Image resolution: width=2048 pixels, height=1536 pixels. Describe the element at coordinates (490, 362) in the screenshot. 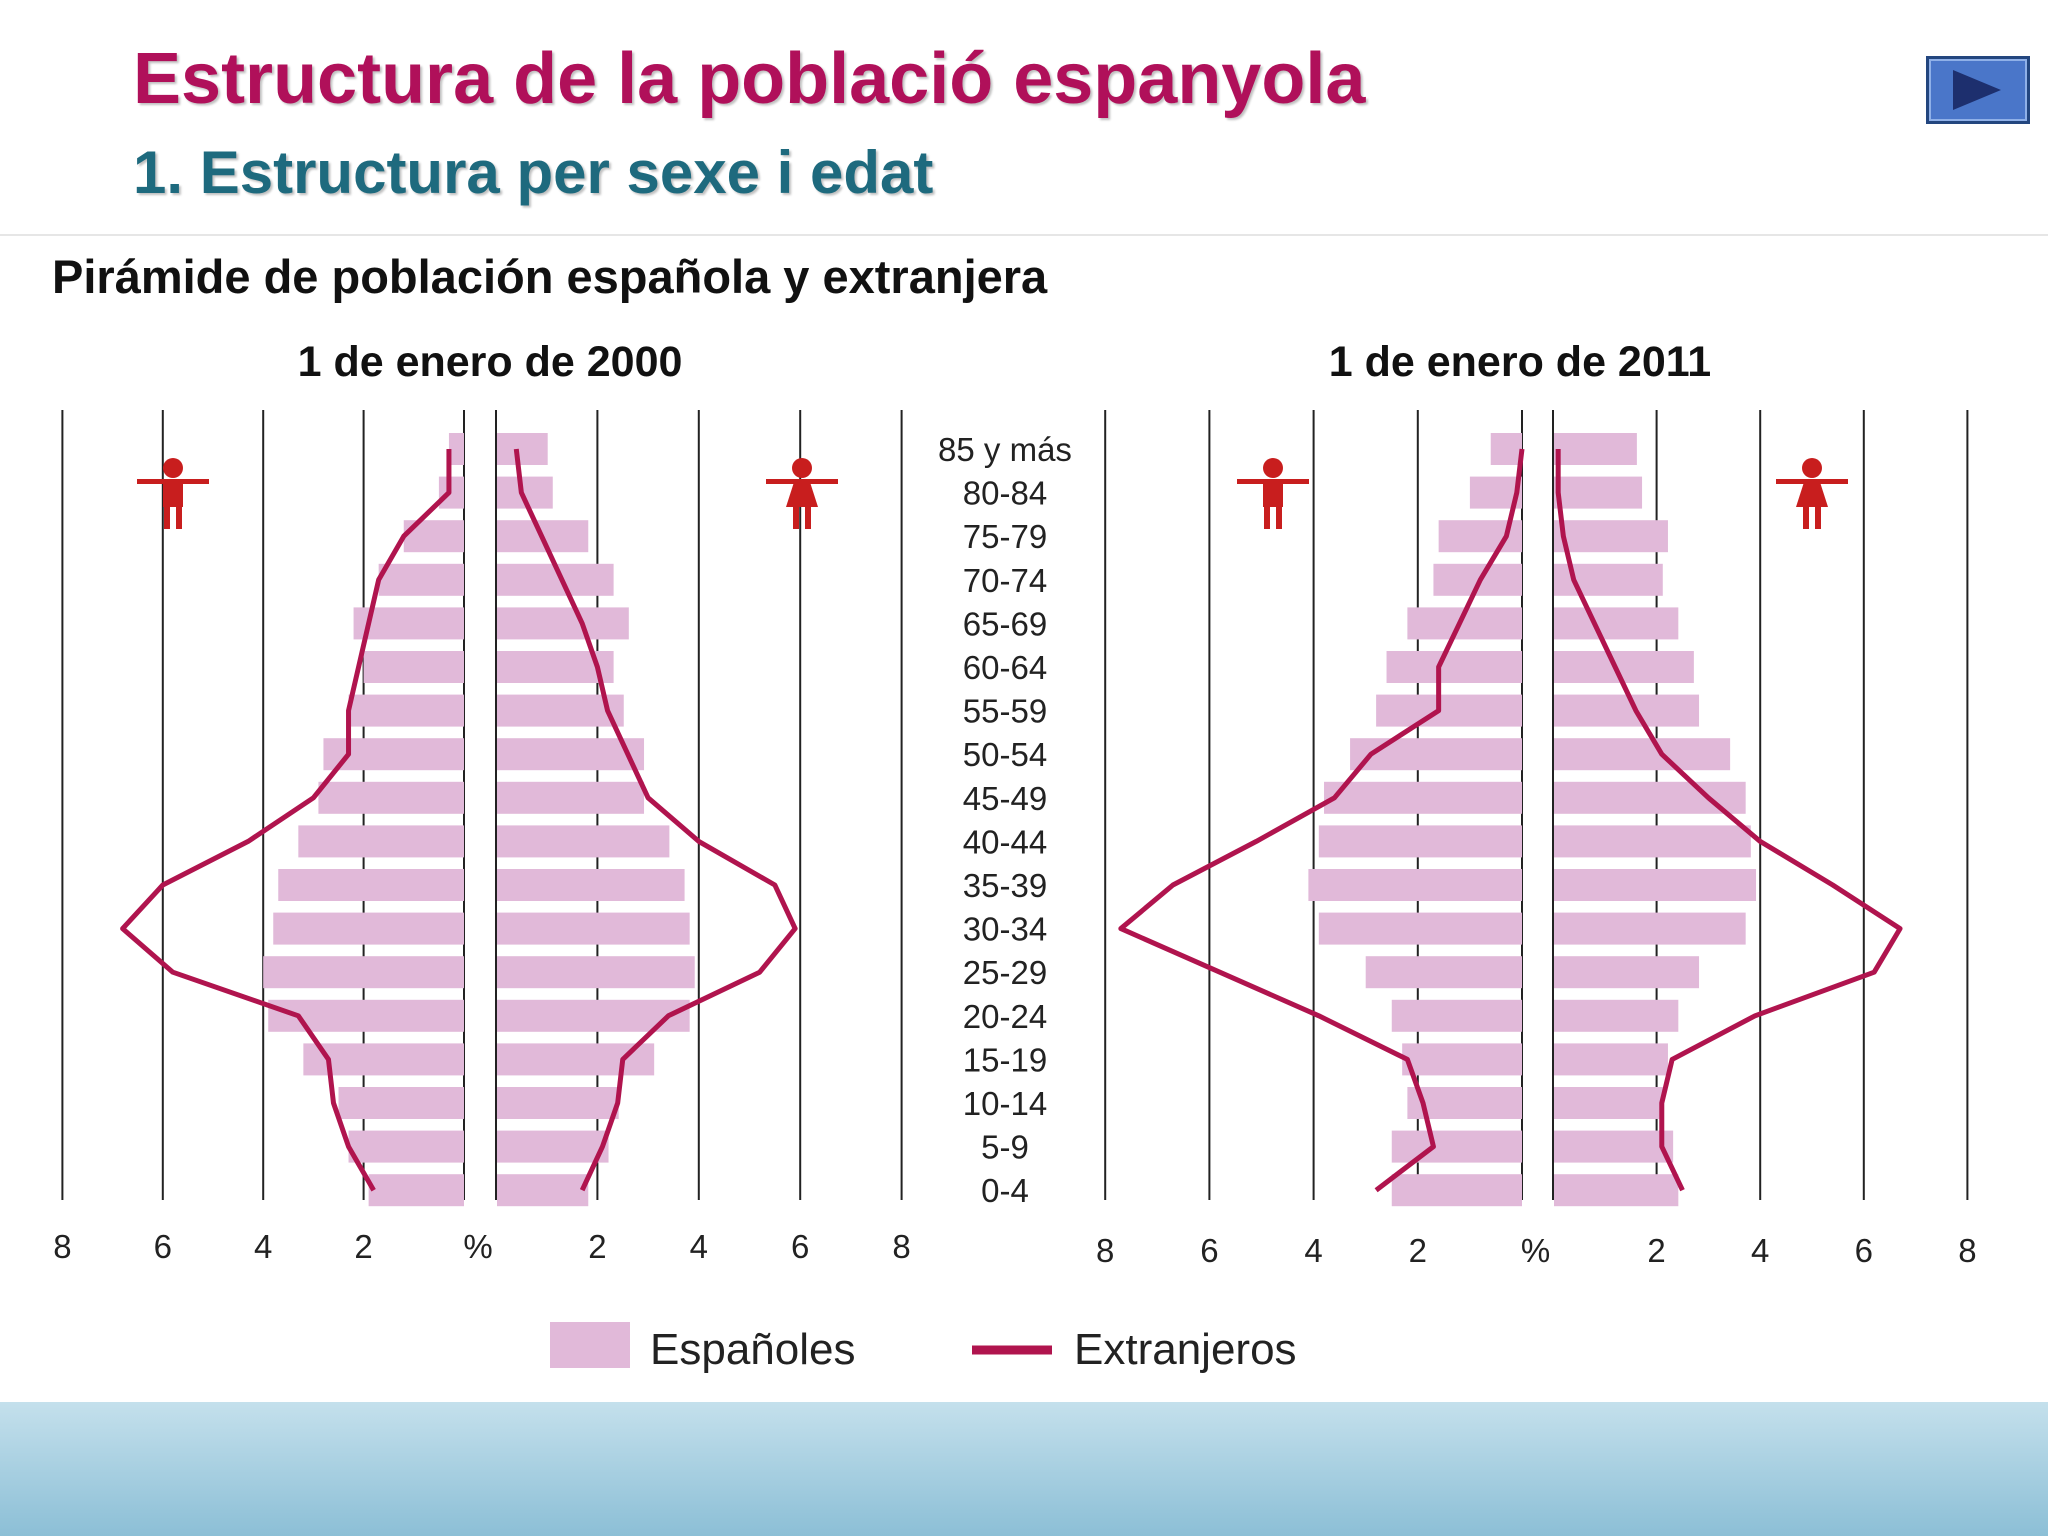

I see `panel-title: 1 de enero de 2000` at that location.